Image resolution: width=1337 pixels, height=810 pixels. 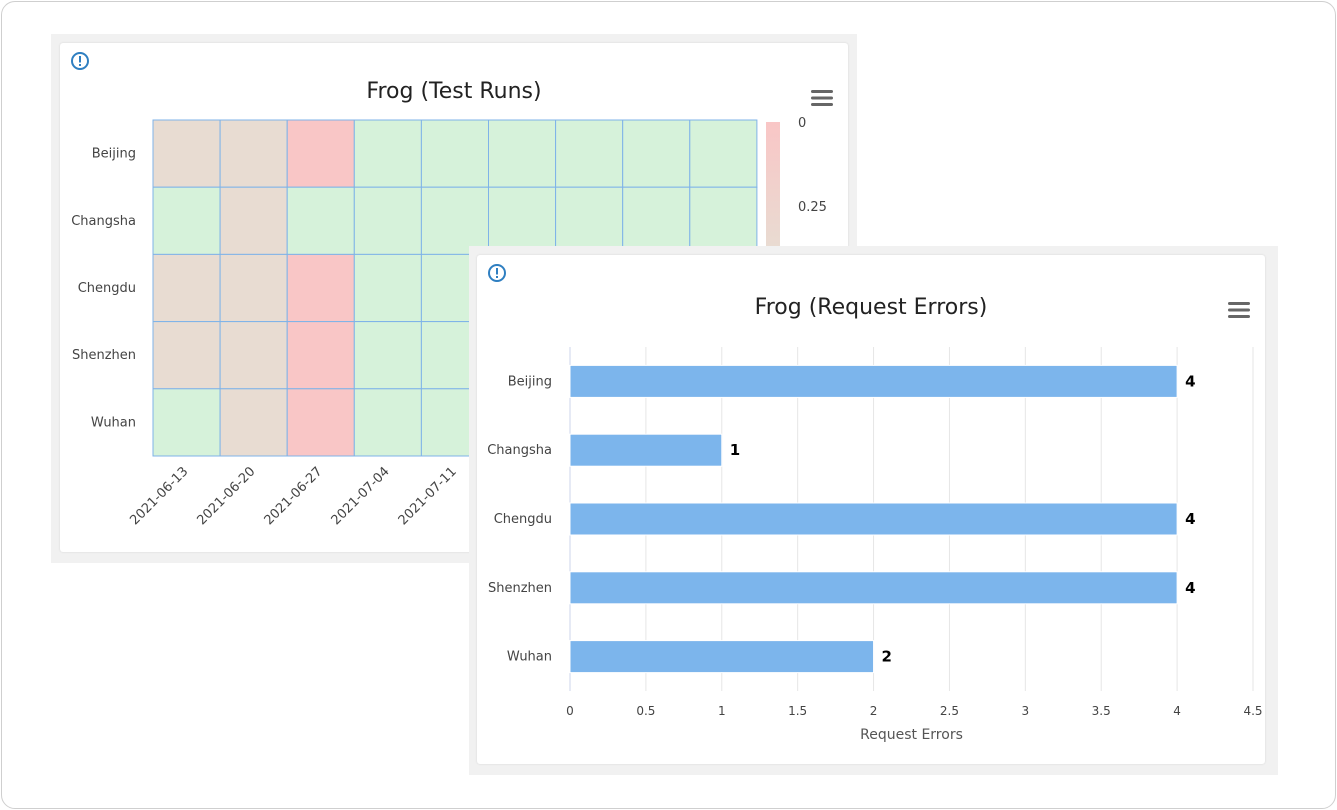 I want to click on y-category-label: Changsha, so click(x=519, y=450).